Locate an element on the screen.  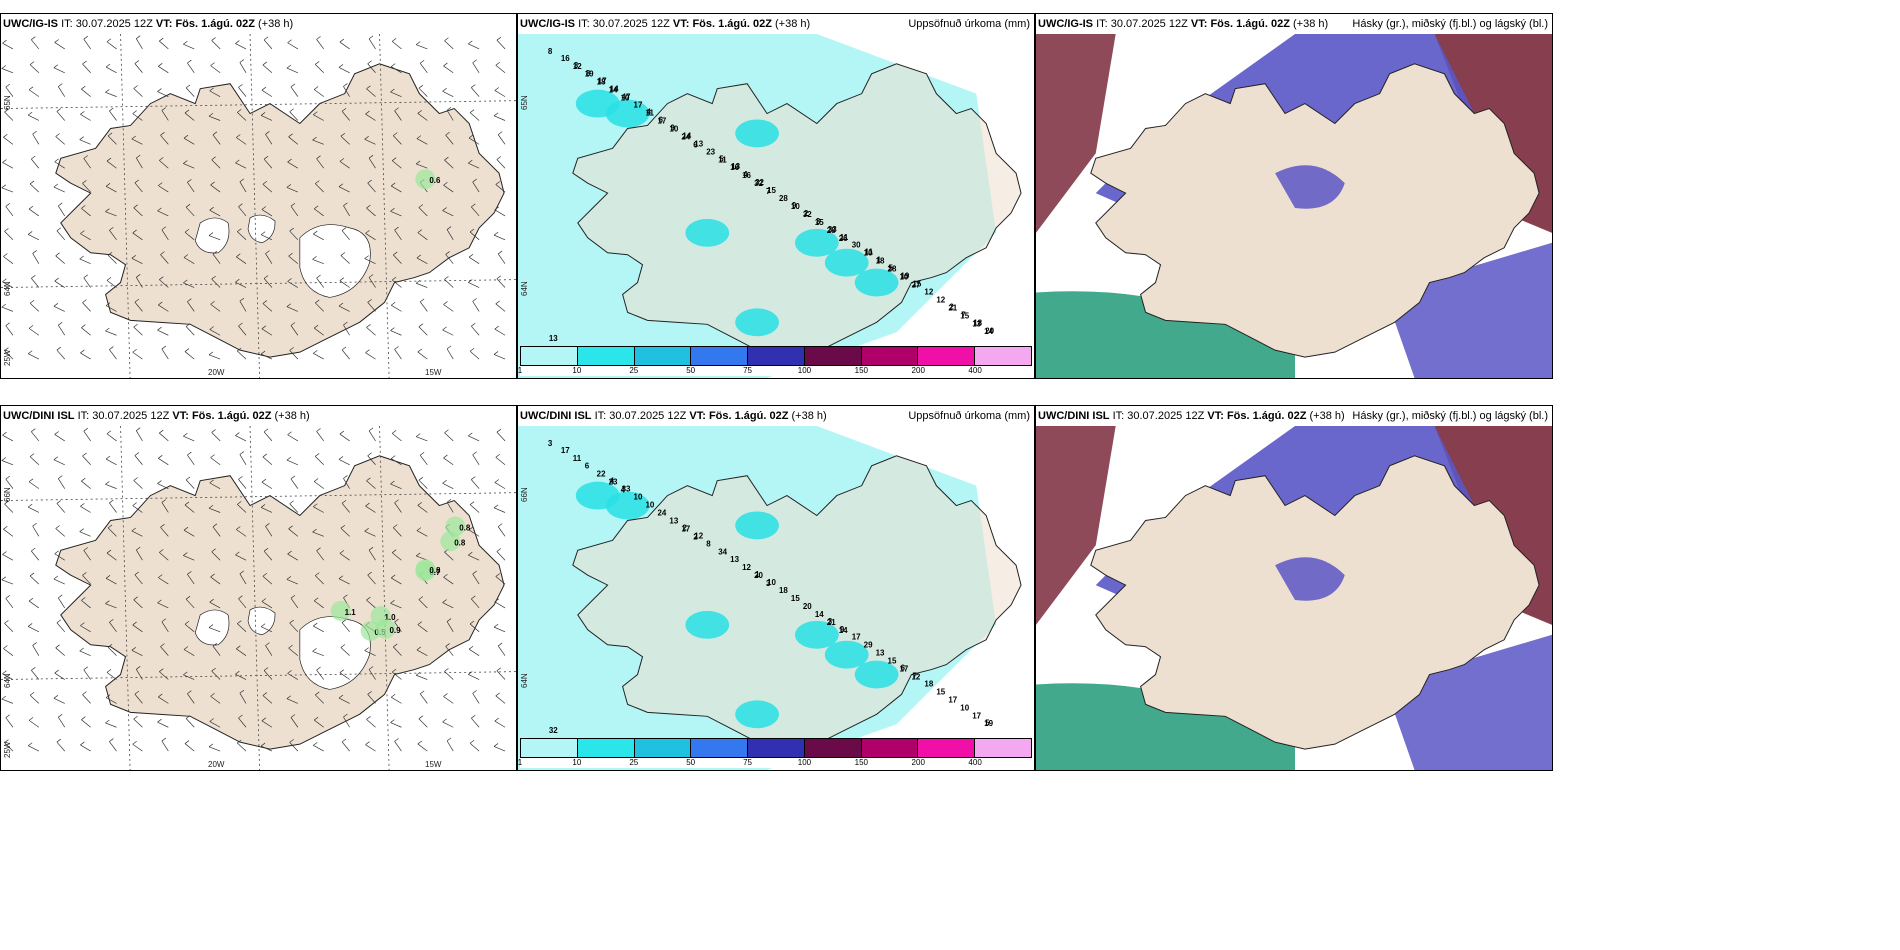
gust-value: 0.8 is located at coordinates (460, 542).